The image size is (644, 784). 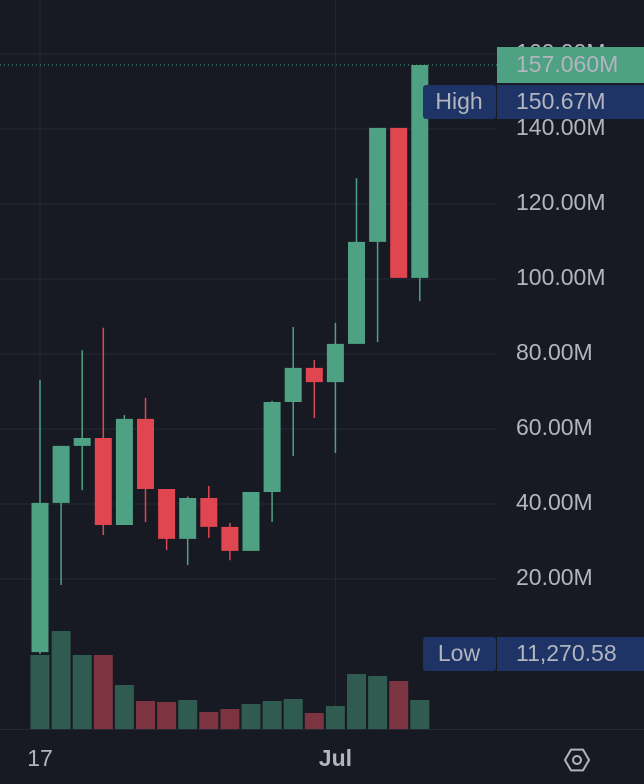 I want to click on x-tick-label: Jul, so click(x=335, y=758).